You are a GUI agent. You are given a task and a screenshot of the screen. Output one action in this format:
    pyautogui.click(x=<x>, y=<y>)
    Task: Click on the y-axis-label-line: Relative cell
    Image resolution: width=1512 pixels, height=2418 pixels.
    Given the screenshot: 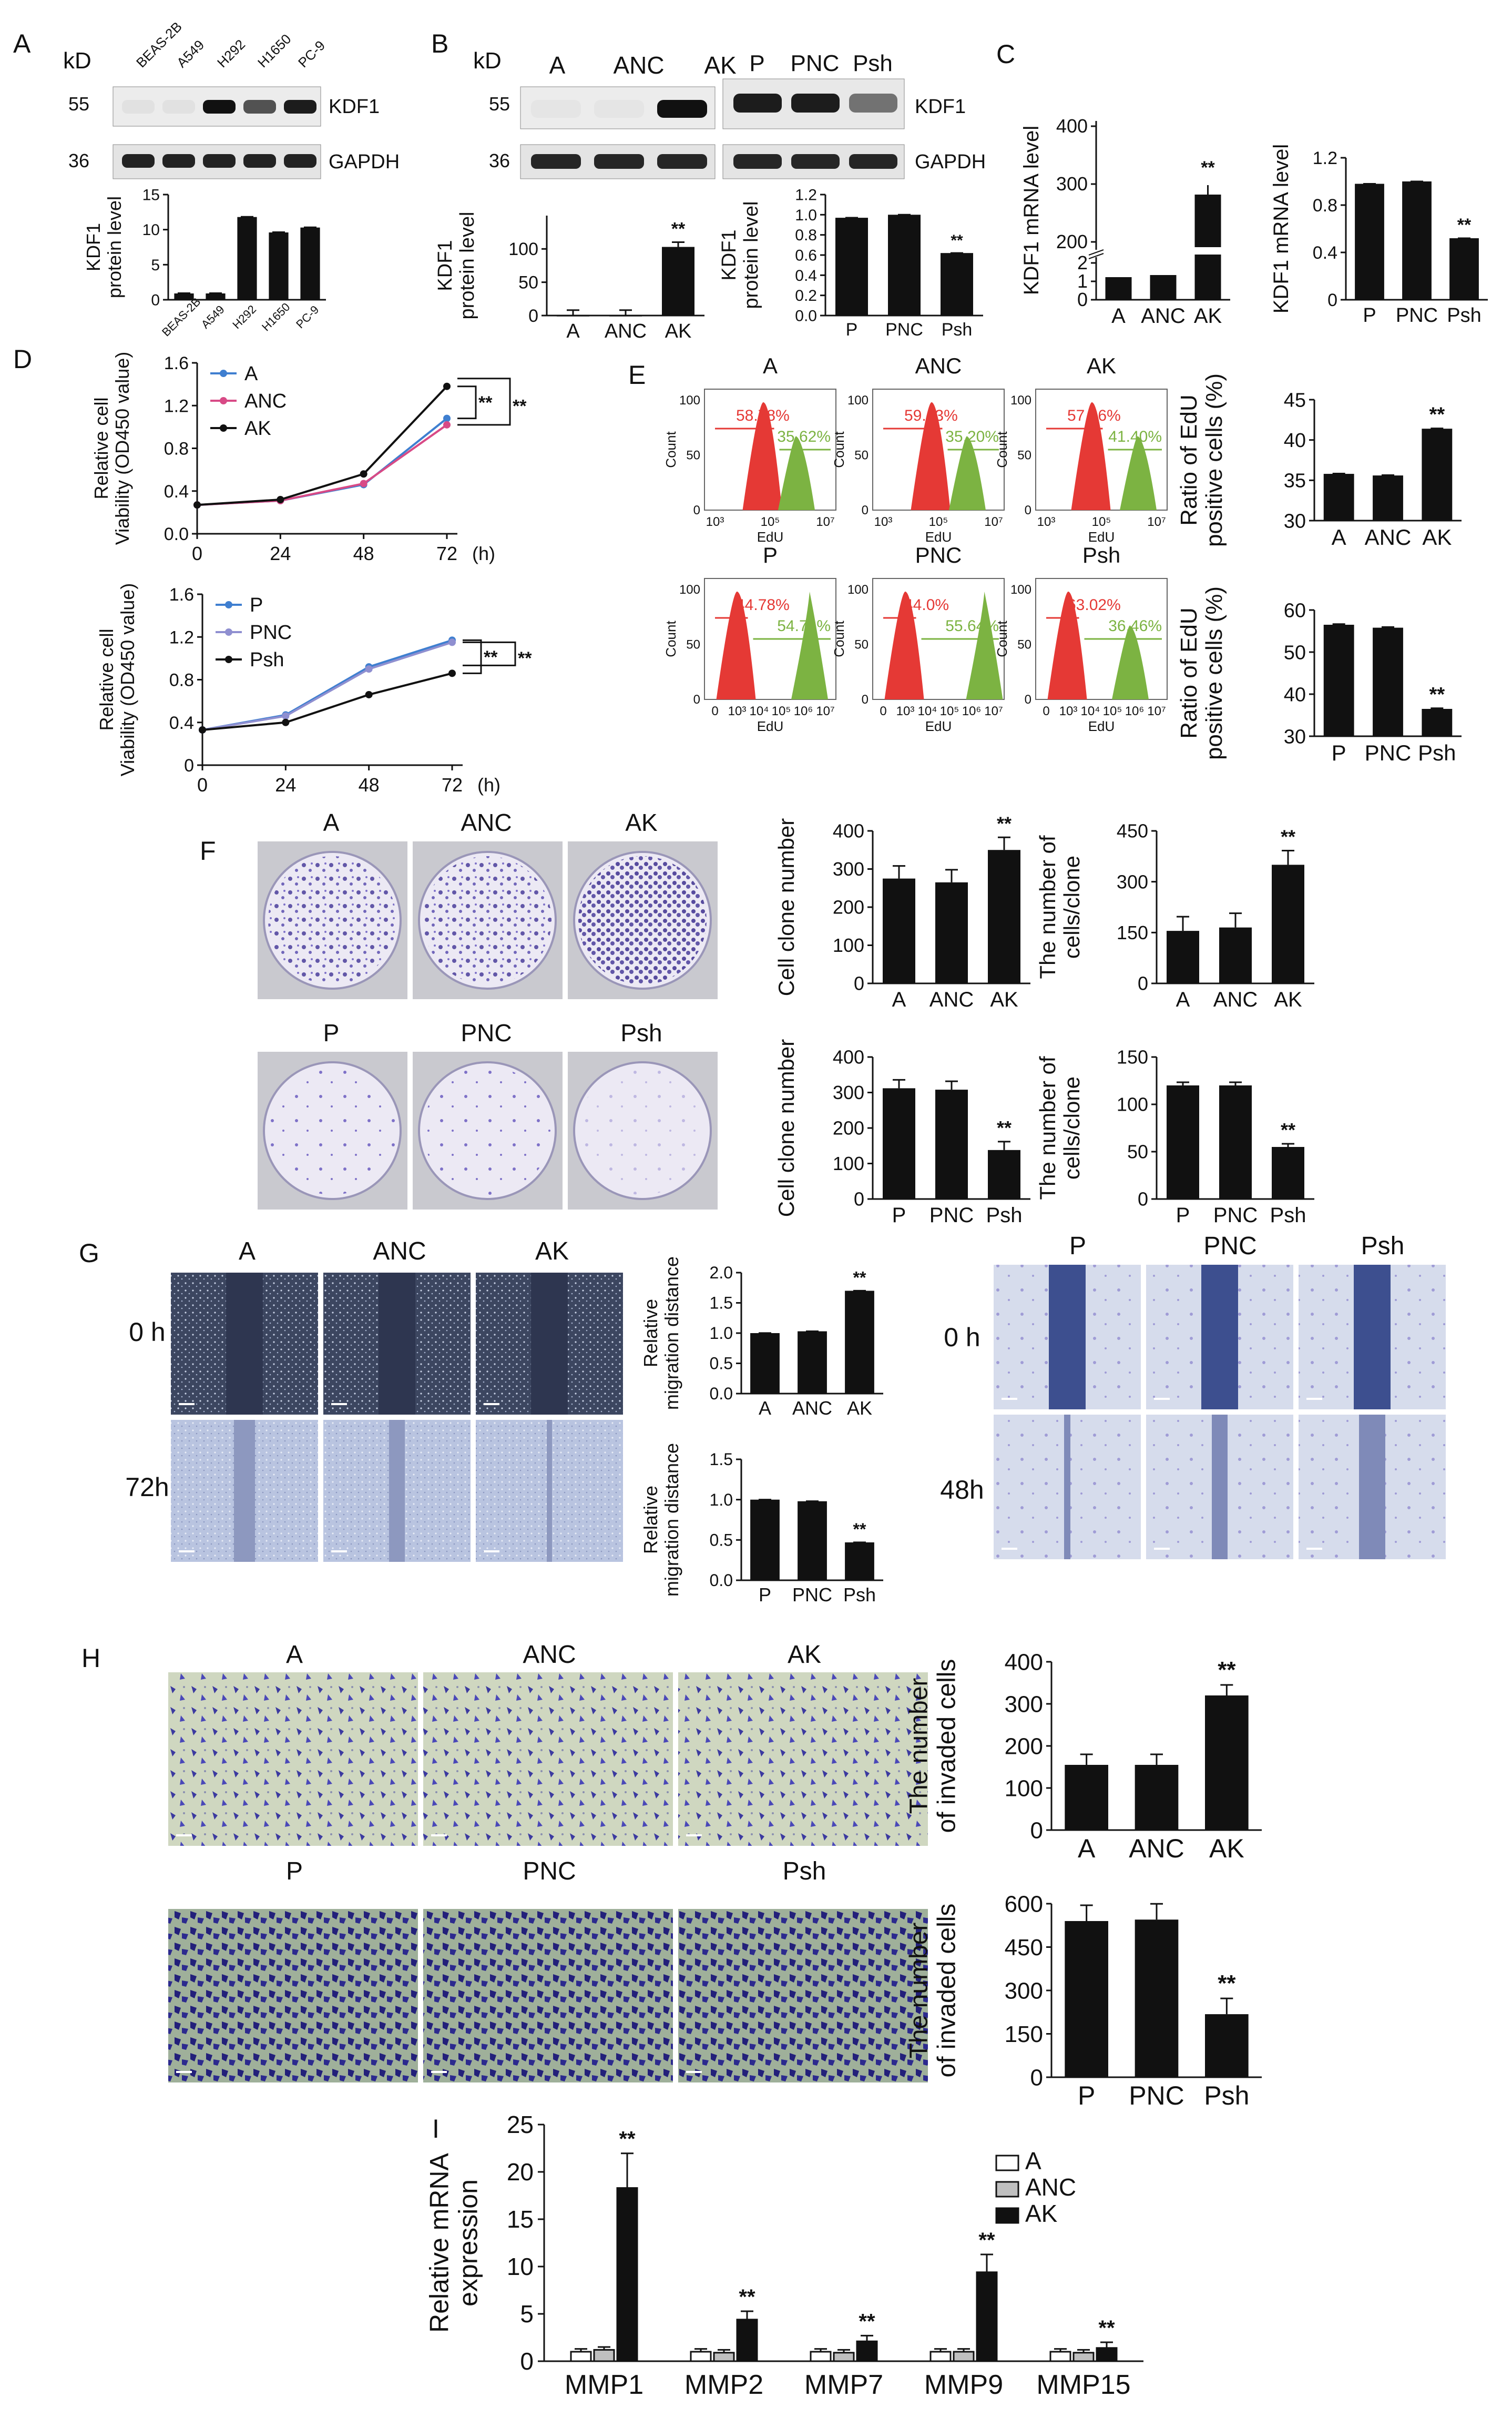 What is the action you would take?
    pyautogui.click(x=101, y=448)
    